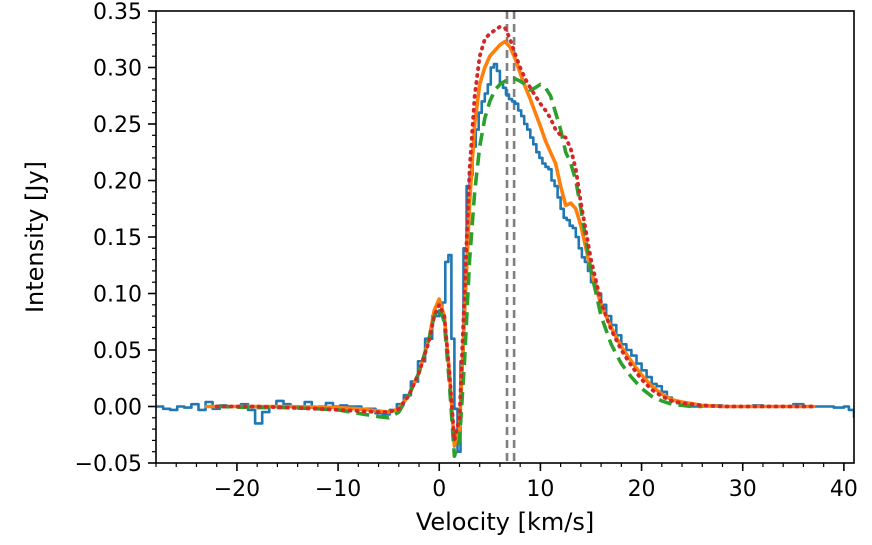  I want to click on y-axis-ticks: −0.05 0.00 0.05 0.10 0.15 0.20 0.25 0.30 0.35, so click(115, 238).